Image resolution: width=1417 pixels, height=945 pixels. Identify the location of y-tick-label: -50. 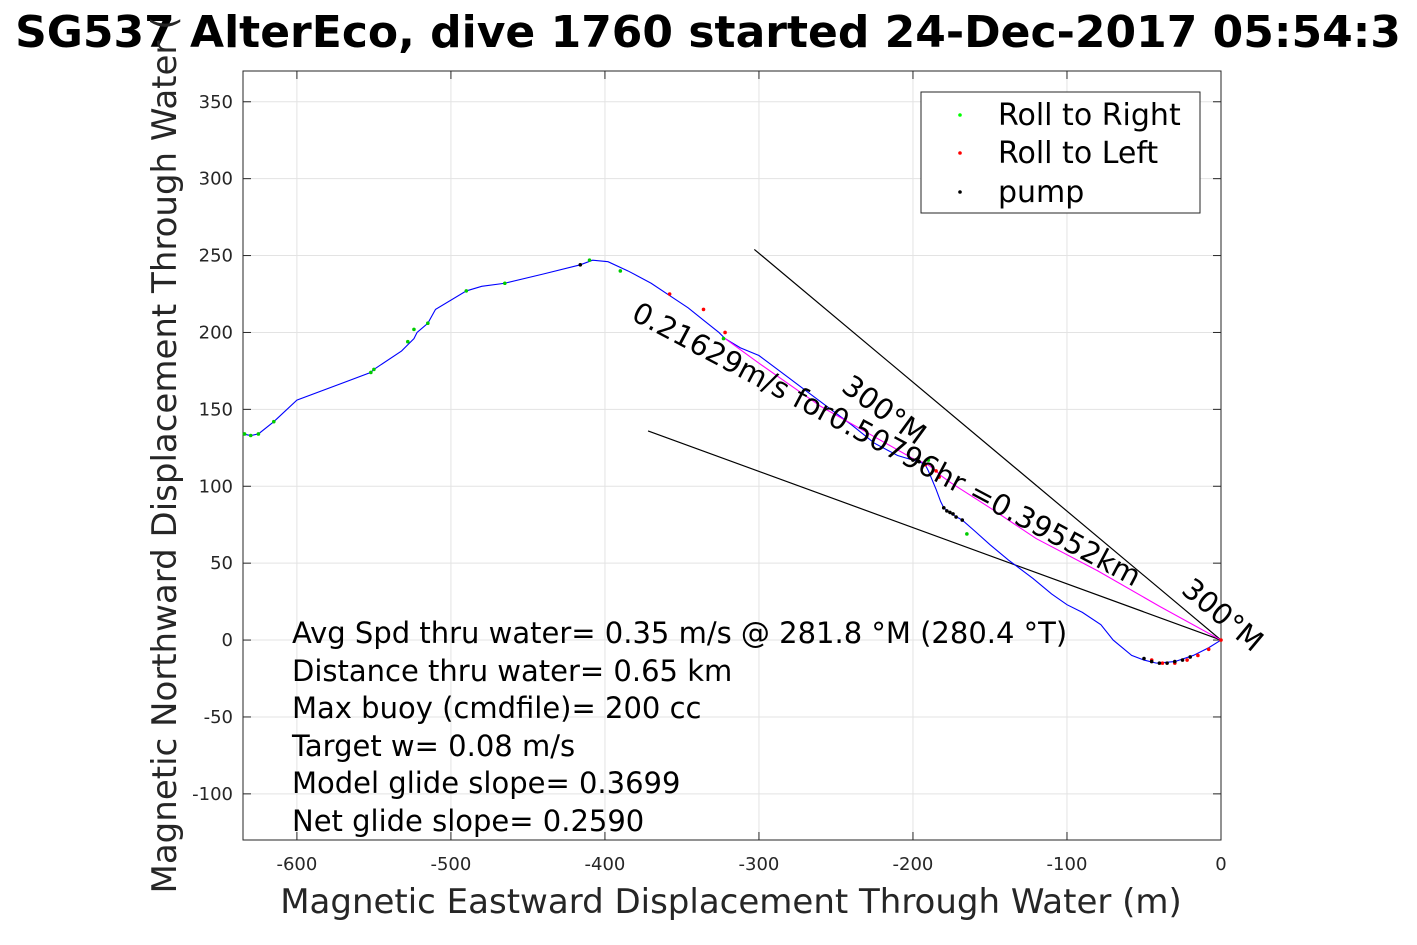
(218, 717).